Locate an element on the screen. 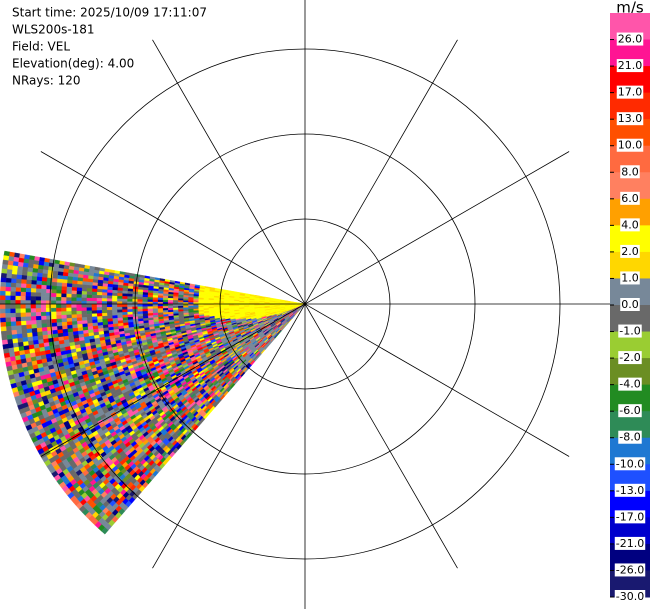 The width and height of the screenshot is (650, 610). colorbar-tick-label: 8.0 is located at coordinates (630, 171).